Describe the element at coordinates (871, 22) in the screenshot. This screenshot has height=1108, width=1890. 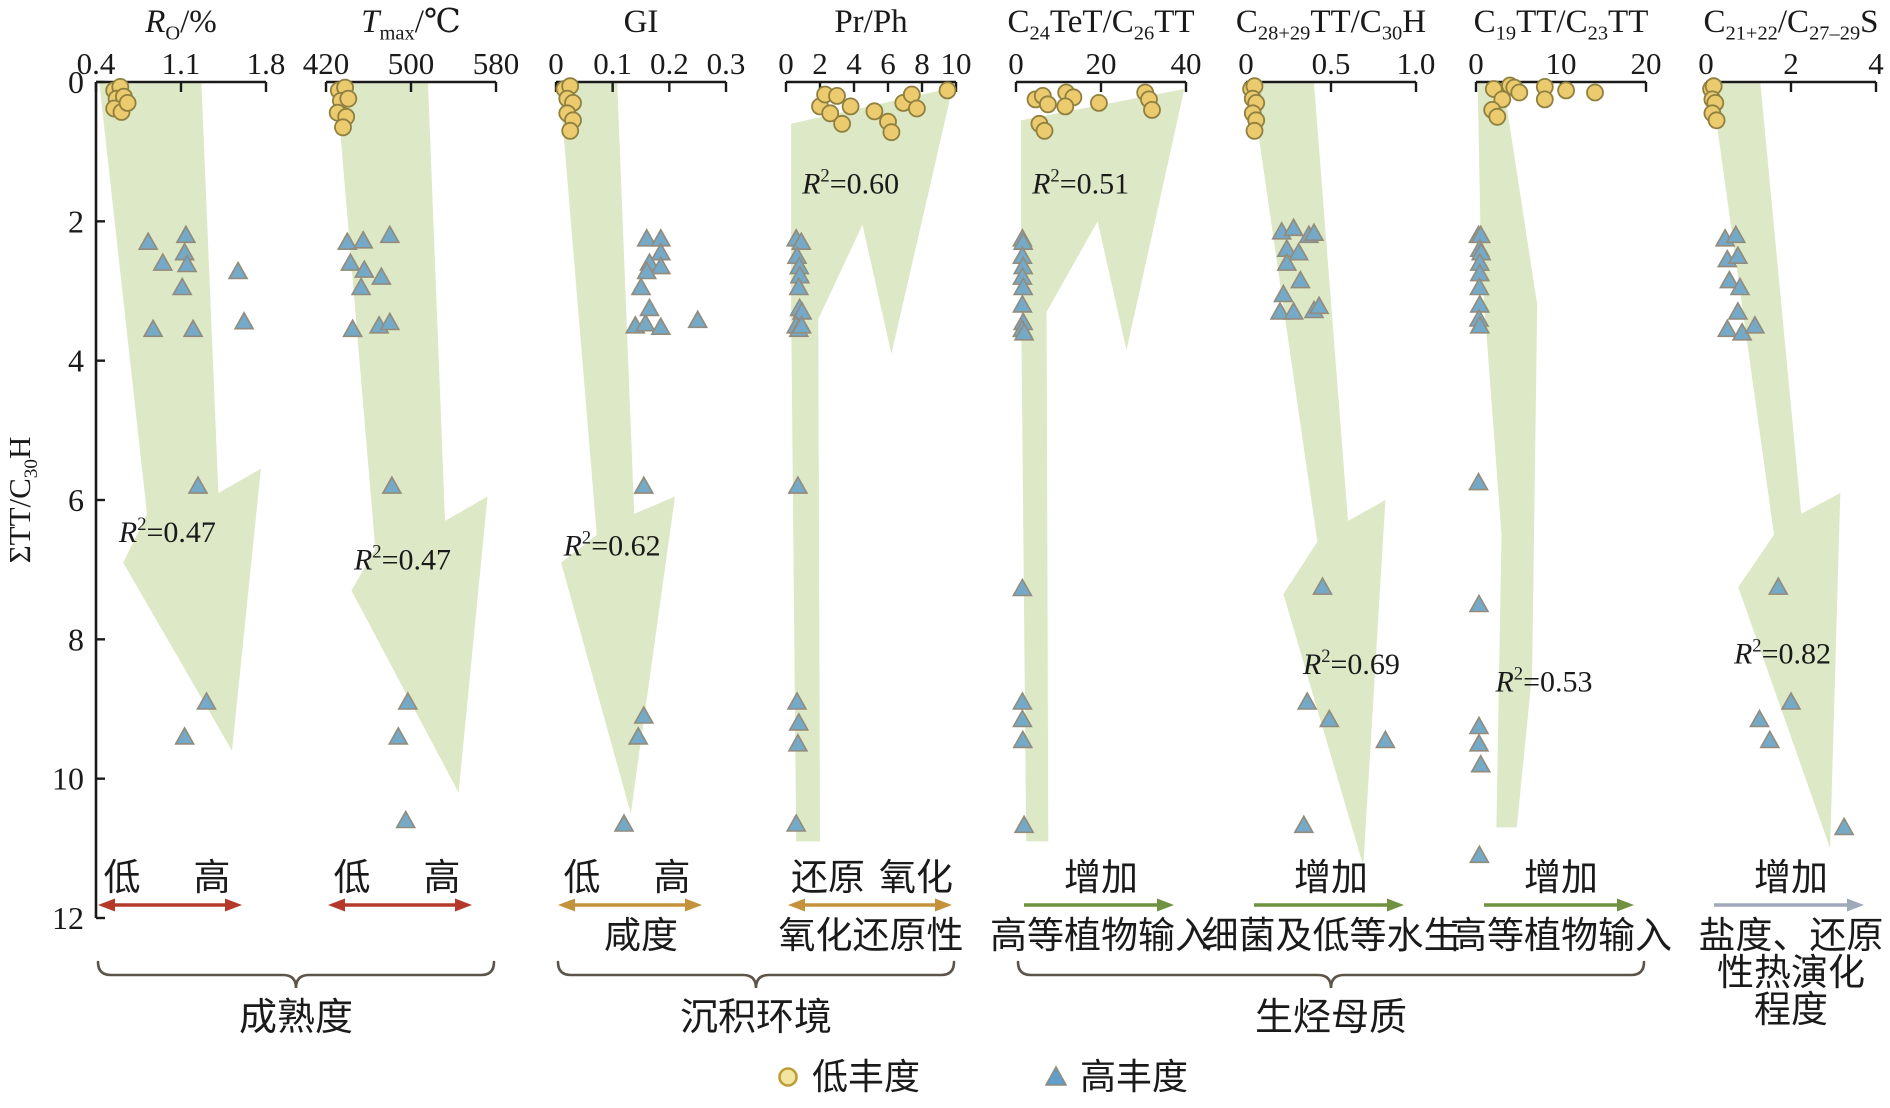
I see `panel-header: Pr/Ph` at that location.